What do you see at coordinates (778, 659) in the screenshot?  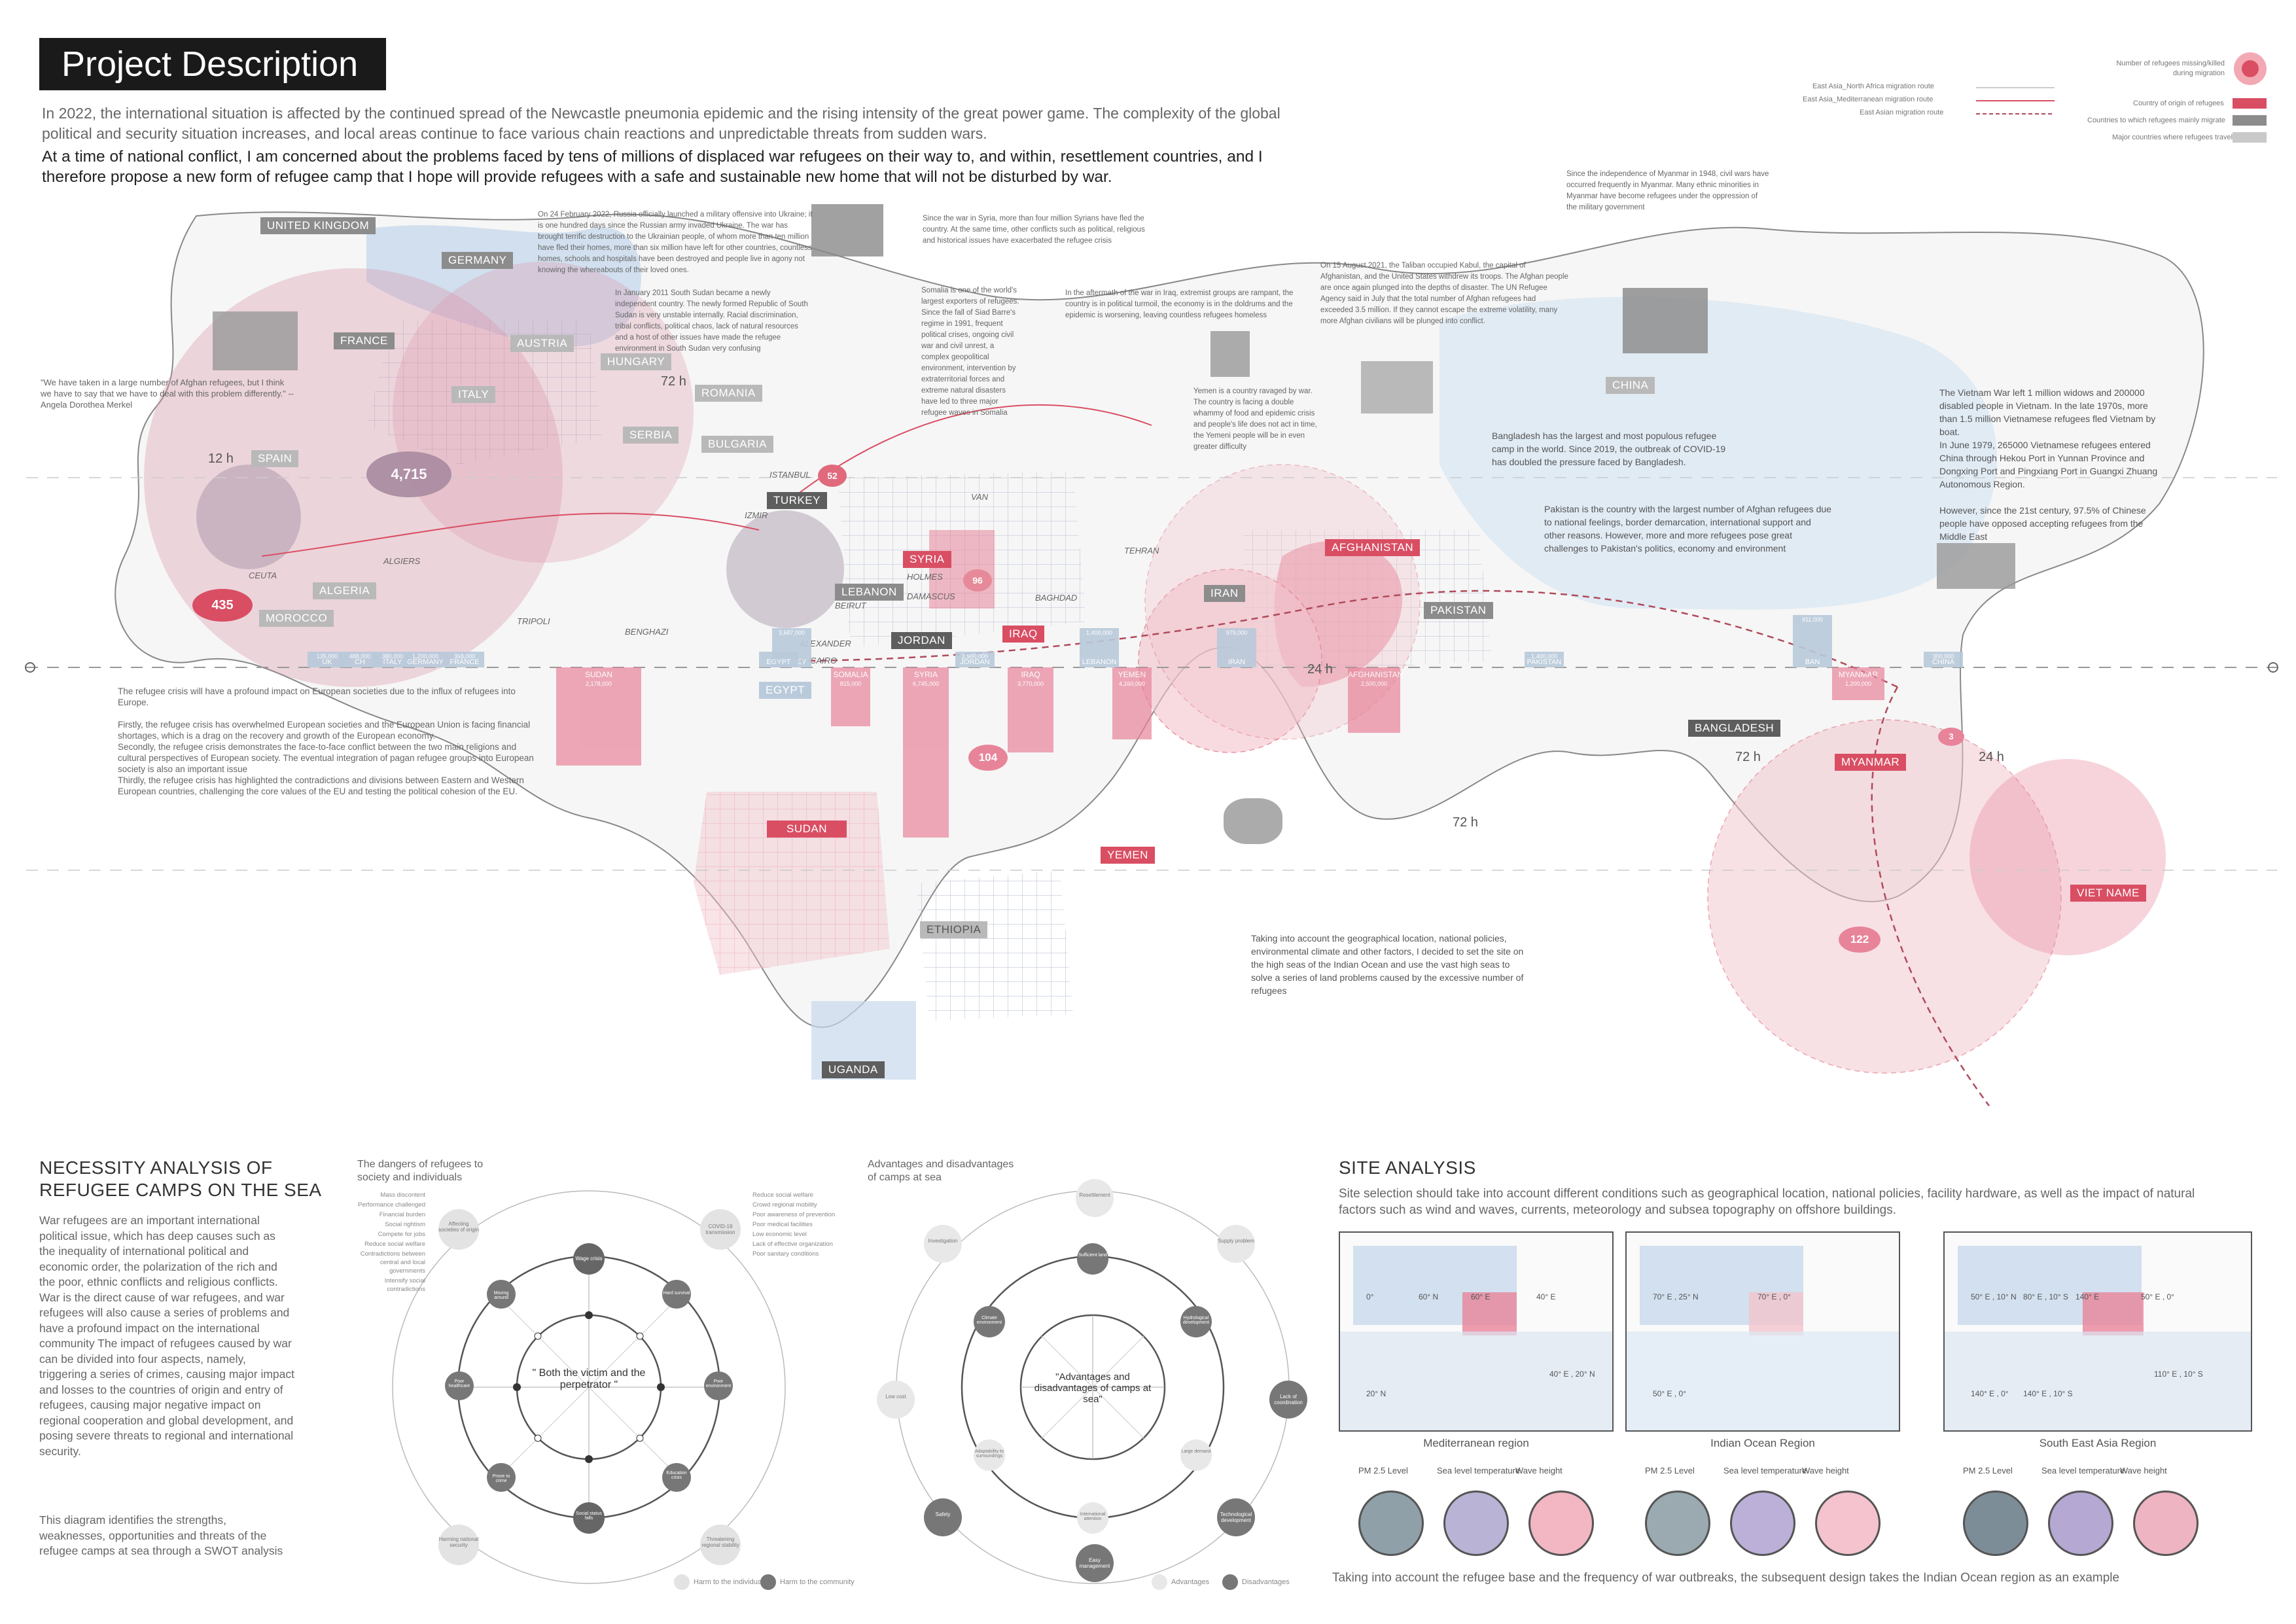 I see `host-bar: EGYPT` at bounding box center [778, 659].